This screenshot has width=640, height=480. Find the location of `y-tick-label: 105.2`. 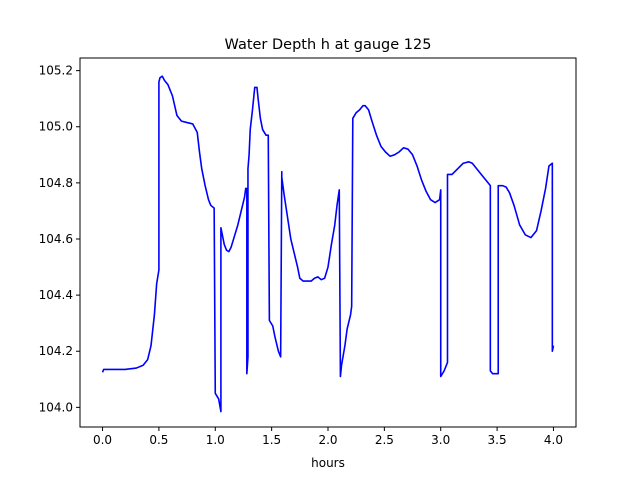

y-tick-label: 105.2 is located at coordinates (56, 71).